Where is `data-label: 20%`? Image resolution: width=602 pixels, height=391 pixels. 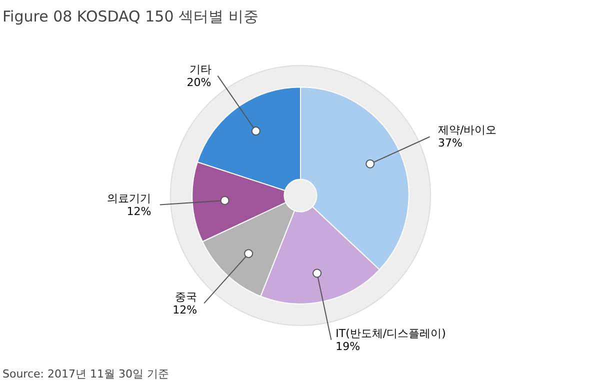
data-label: 20% is located at coordinates (199, 82).